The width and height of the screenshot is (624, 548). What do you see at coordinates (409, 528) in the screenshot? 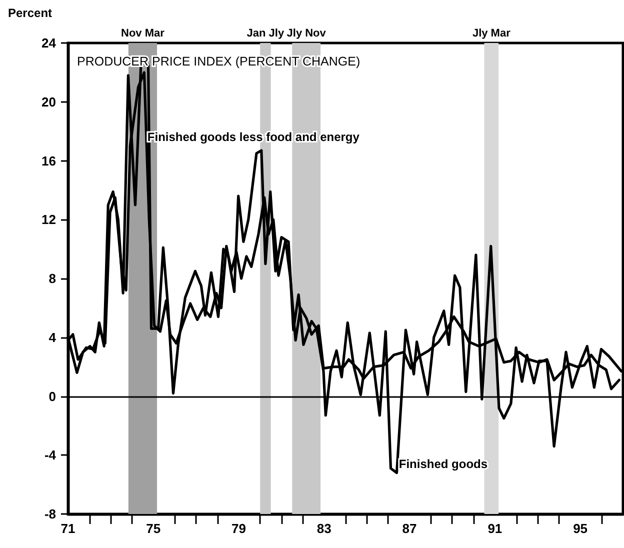
I see `x-tick-label: 87` at bounding box center [409, 528].